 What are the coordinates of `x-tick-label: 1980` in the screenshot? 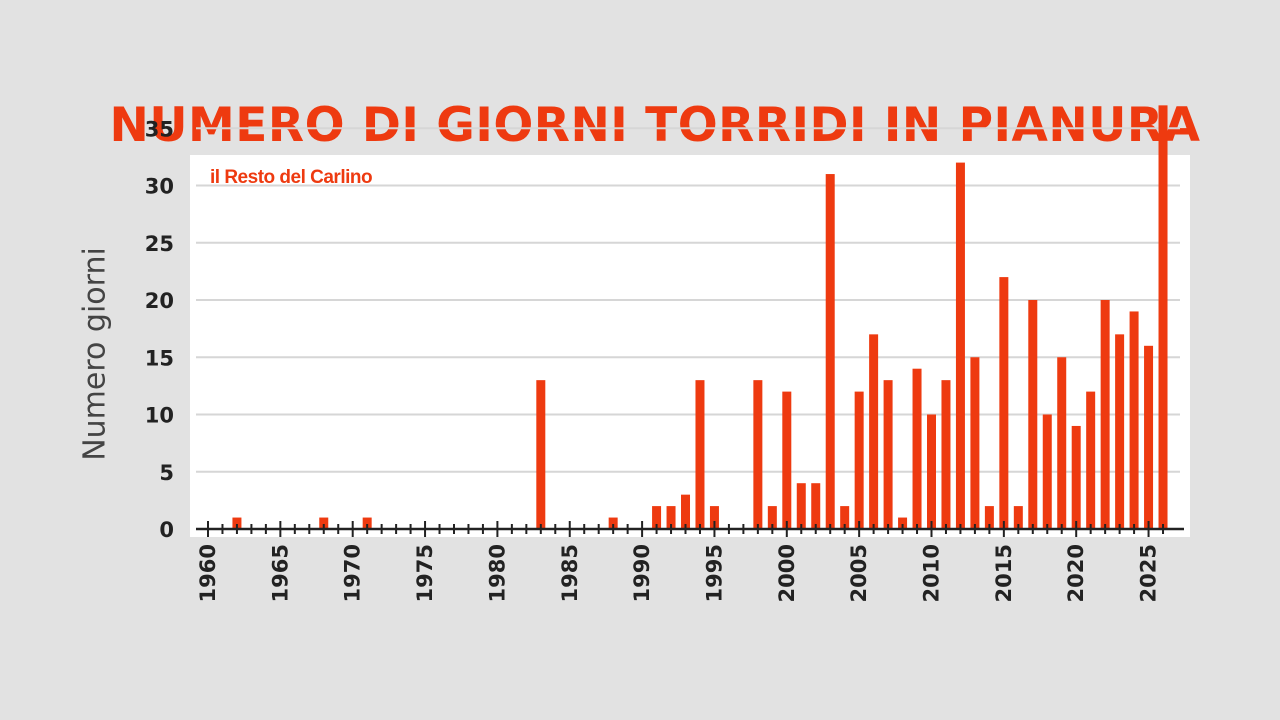 It's located at (497, 573).